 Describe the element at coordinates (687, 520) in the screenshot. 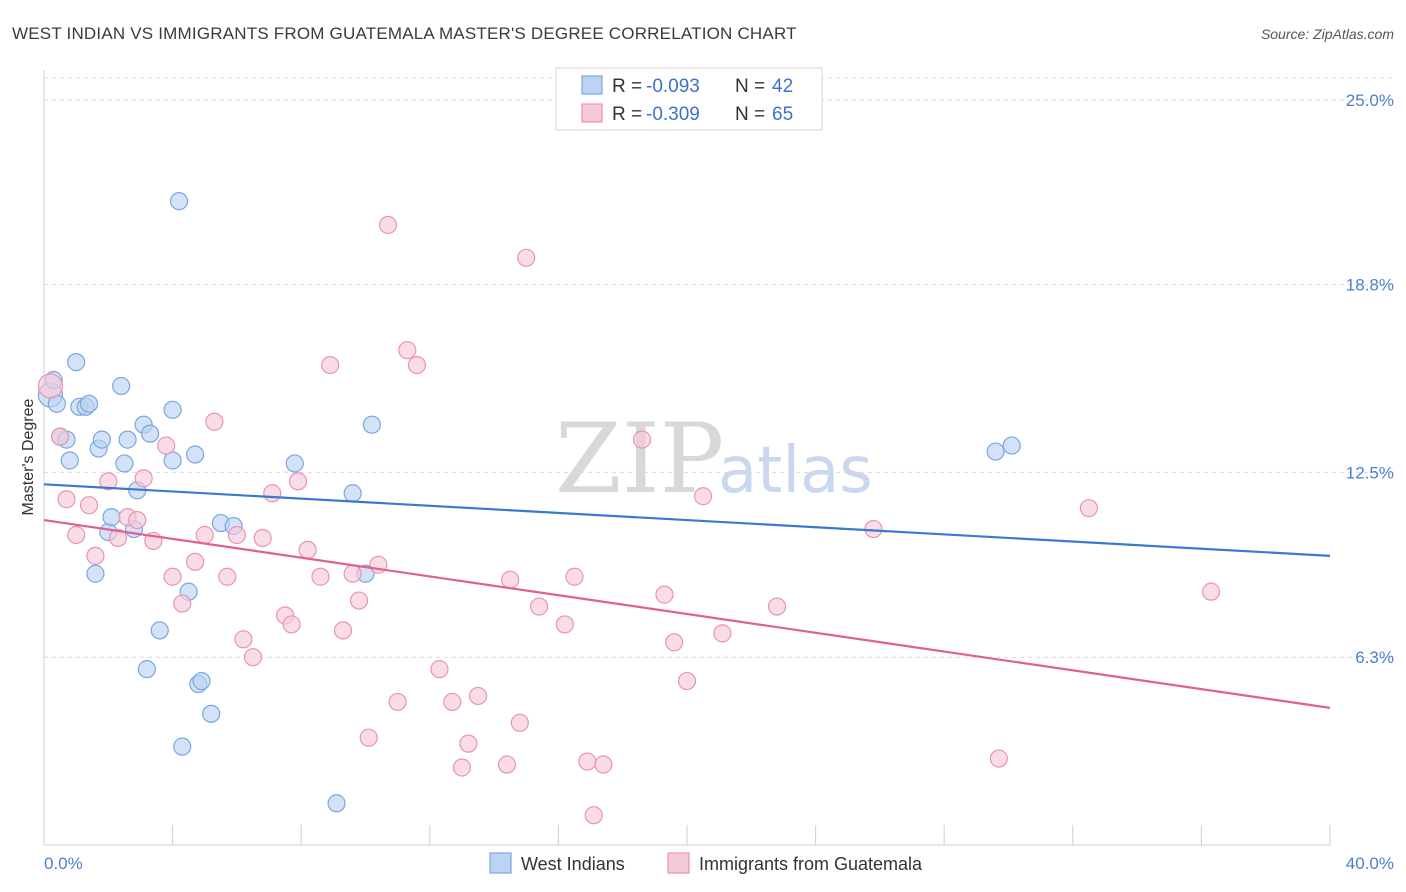

I see `trend-line-west-indians` at that location.